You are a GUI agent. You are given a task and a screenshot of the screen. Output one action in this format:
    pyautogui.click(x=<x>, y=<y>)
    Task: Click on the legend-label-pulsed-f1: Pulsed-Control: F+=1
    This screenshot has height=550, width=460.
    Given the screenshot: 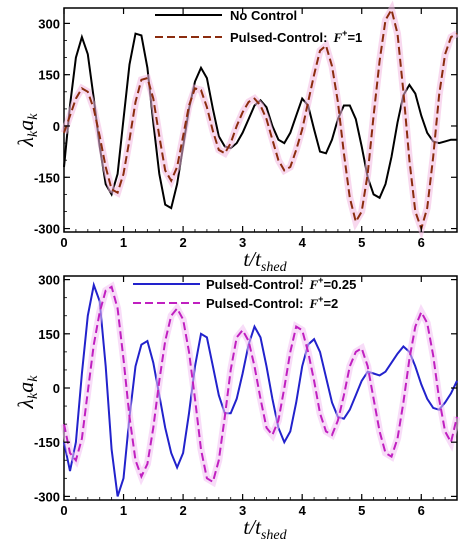 What is the action you would take?
    pyautogui.click(x=296, y=36)
    